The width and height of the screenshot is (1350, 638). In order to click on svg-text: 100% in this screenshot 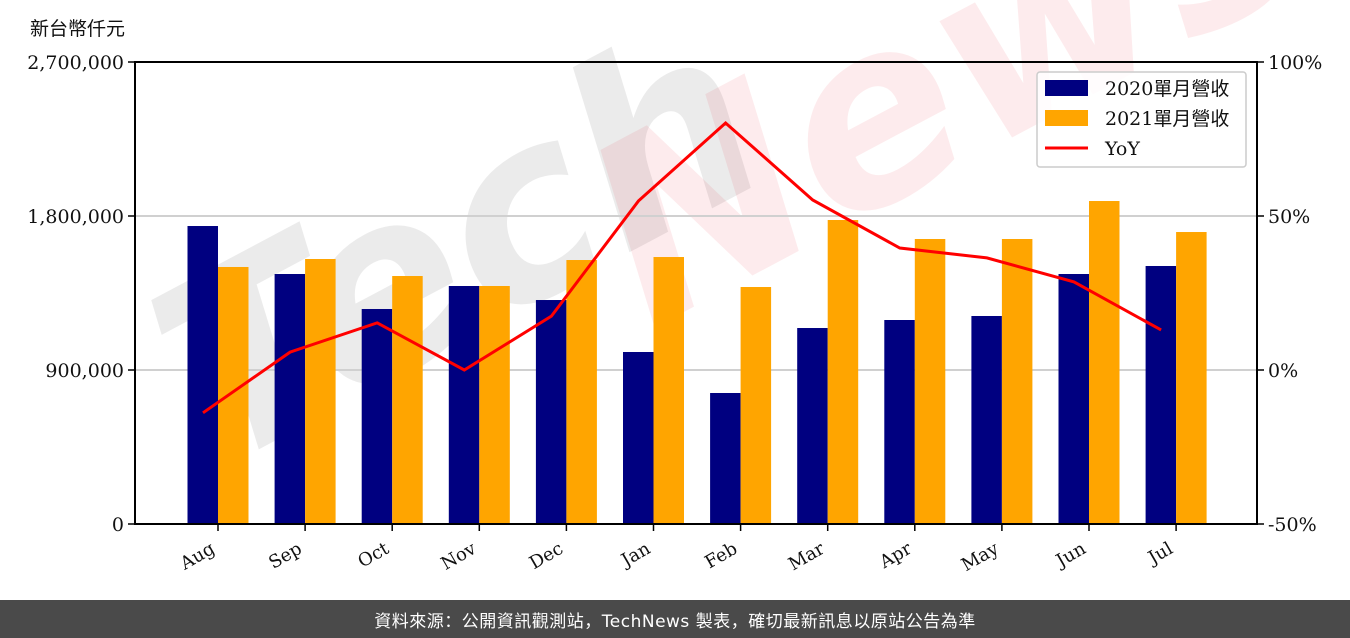, I will do `click(1295, 63)`.